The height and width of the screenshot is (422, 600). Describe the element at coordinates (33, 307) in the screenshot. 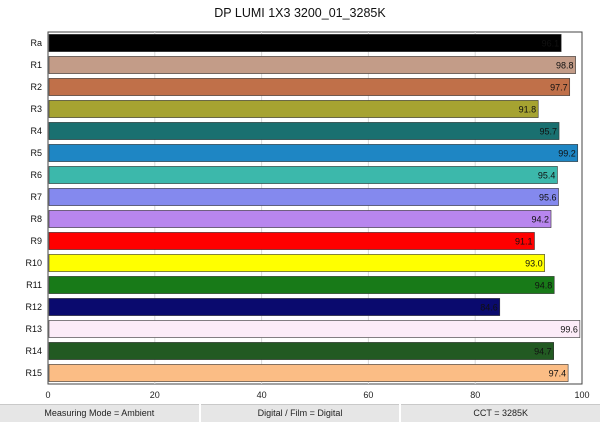

I see `category-label: R12` at that location.